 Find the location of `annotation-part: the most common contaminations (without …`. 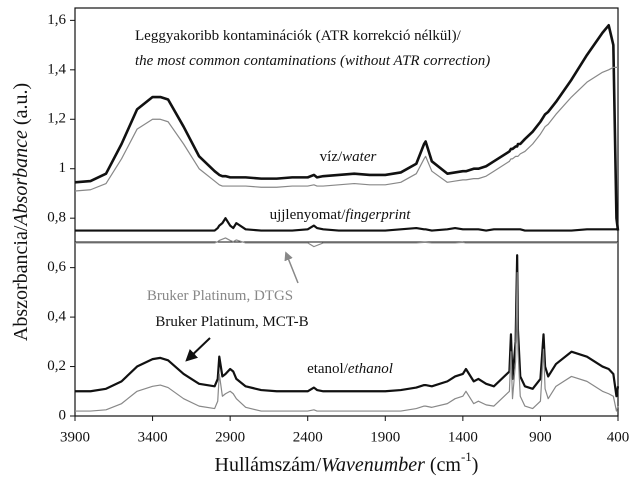

annotation-part: the most common contaminations (without … is located at coordinates (312, 61).